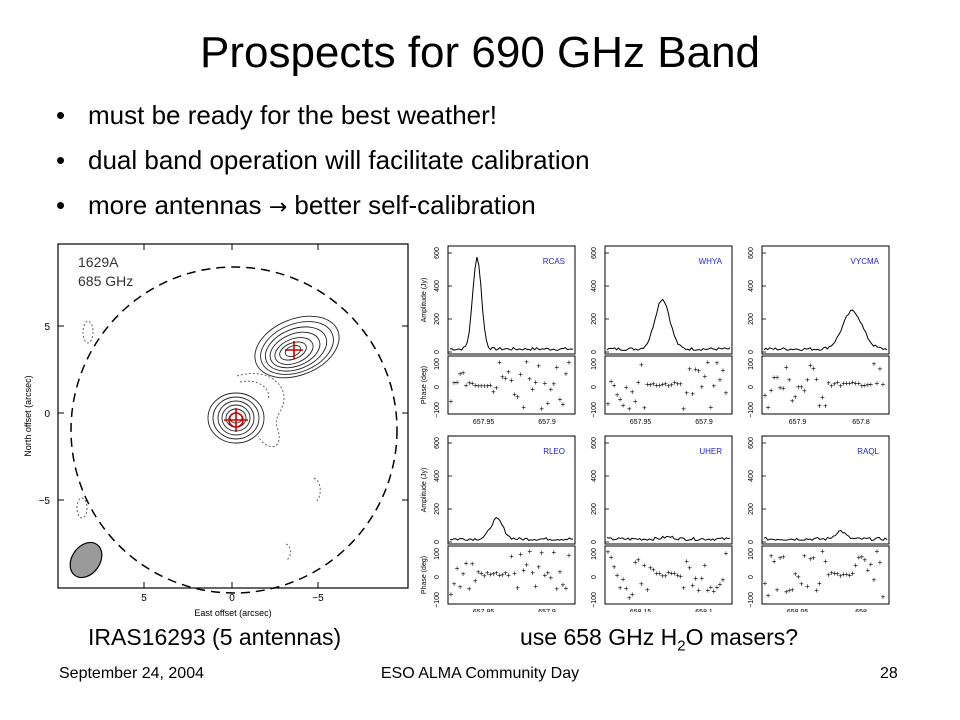 The height and width of the screenshot is (720, 960). What do you see at coordinates (480, 52) in the screenshot?
I see `slide-title: Prospects for 690 GHz Band` at bounding box center [480, 52].